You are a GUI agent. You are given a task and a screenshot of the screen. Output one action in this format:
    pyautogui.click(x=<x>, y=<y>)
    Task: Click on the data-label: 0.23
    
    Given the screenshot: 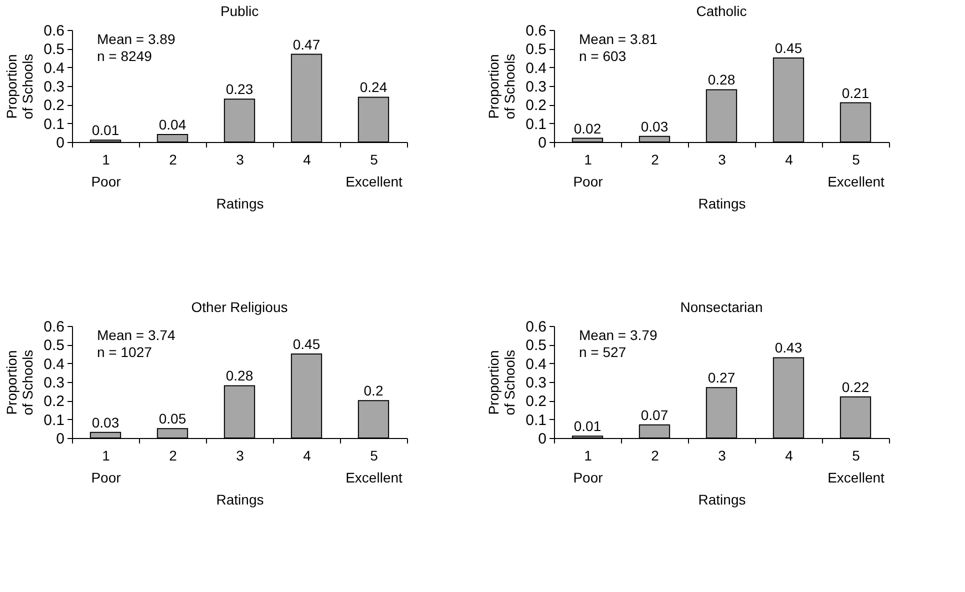 What is the action you would take?
    pyautogui.click(x=240, y=89)
    